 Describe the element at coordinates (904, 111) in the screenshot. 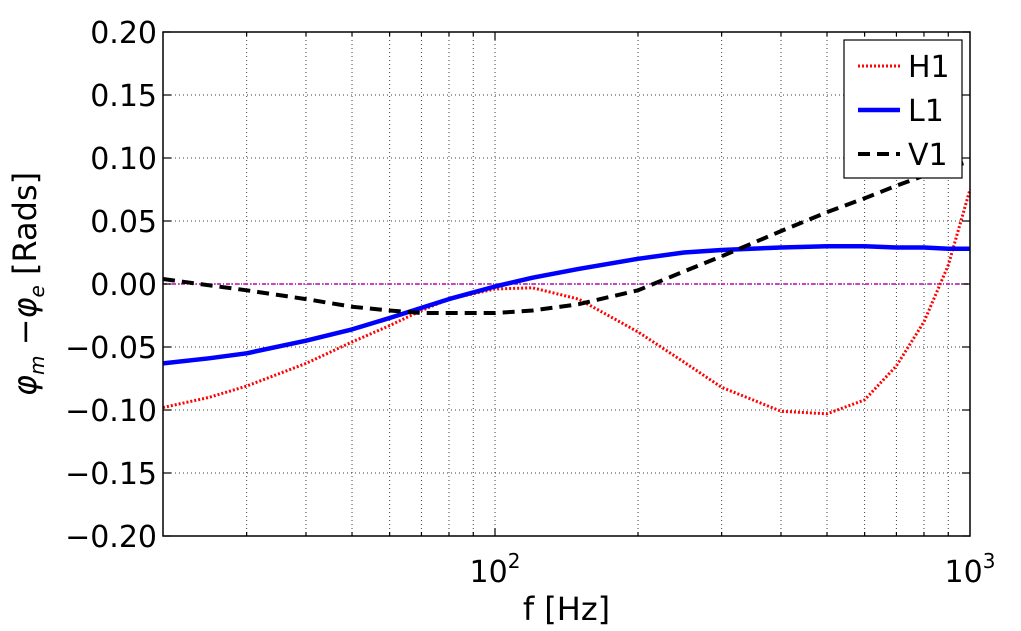

I see `legend-items: H1 L1 V1` at that location.